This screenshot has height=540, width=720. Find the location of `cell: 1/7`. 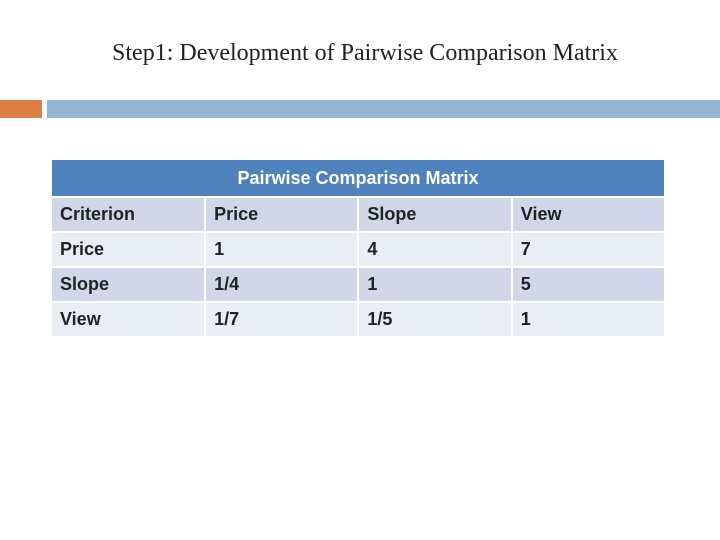

cell: 1/7 is located at coordinates (282, 319).